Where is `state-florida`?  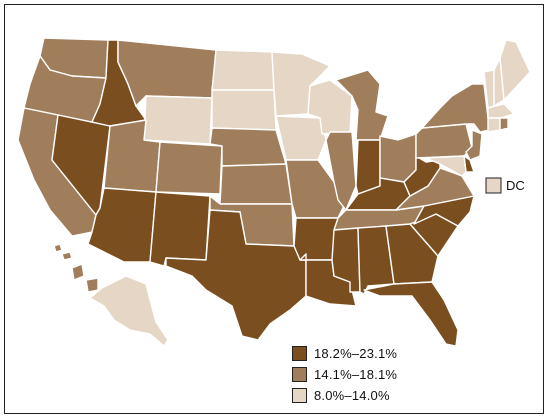
state-florida is located at coordinates (411, 314).